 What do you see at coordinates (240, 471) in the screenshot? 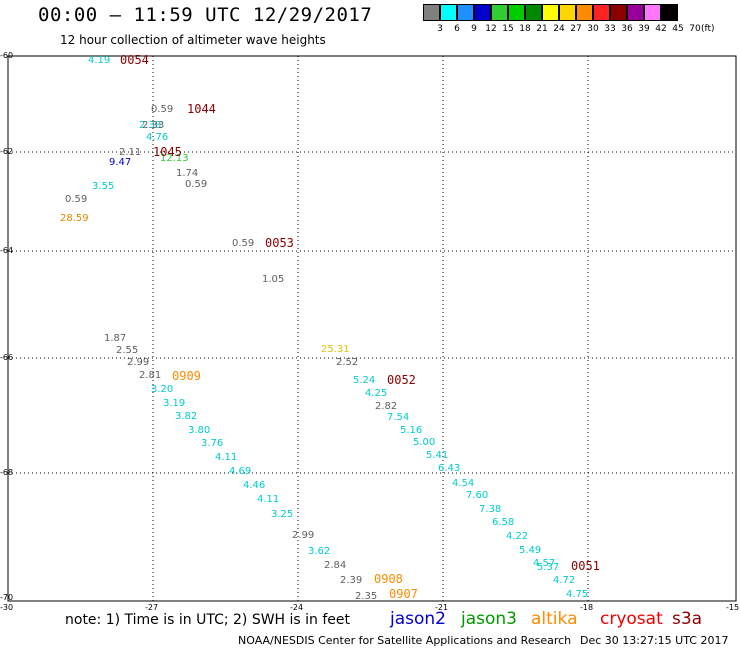
I see `swh-value: 4.69` at bounding box center [240, 471].